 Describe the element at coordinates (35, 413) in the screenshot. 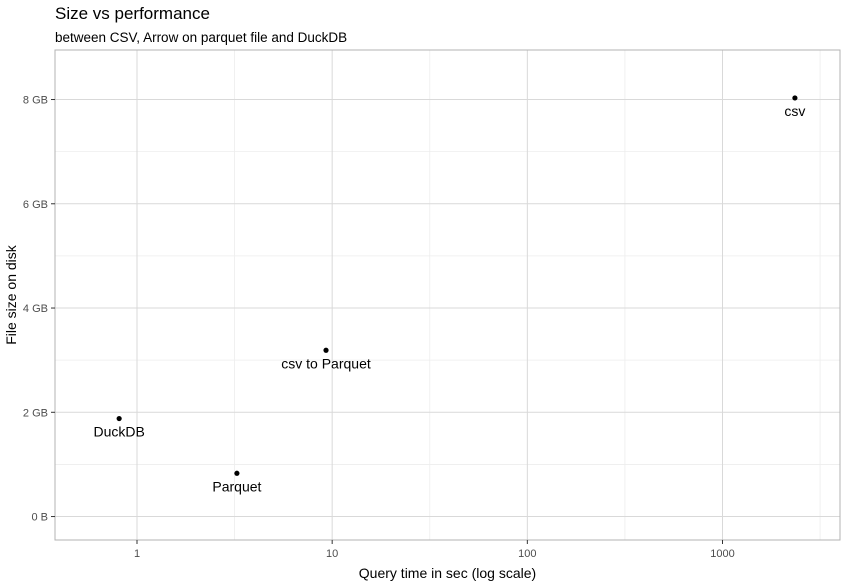

I see `y-tick-label: 2 GB` at that location.